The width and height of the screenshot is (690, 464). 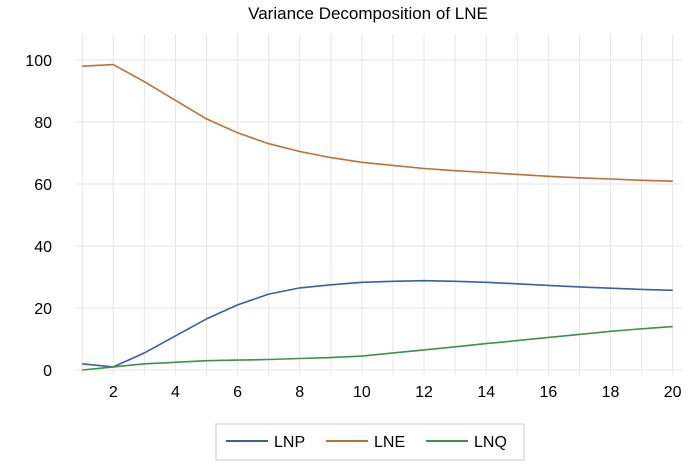 I want to click on series-line-lnq, so click(x=377, y=348).